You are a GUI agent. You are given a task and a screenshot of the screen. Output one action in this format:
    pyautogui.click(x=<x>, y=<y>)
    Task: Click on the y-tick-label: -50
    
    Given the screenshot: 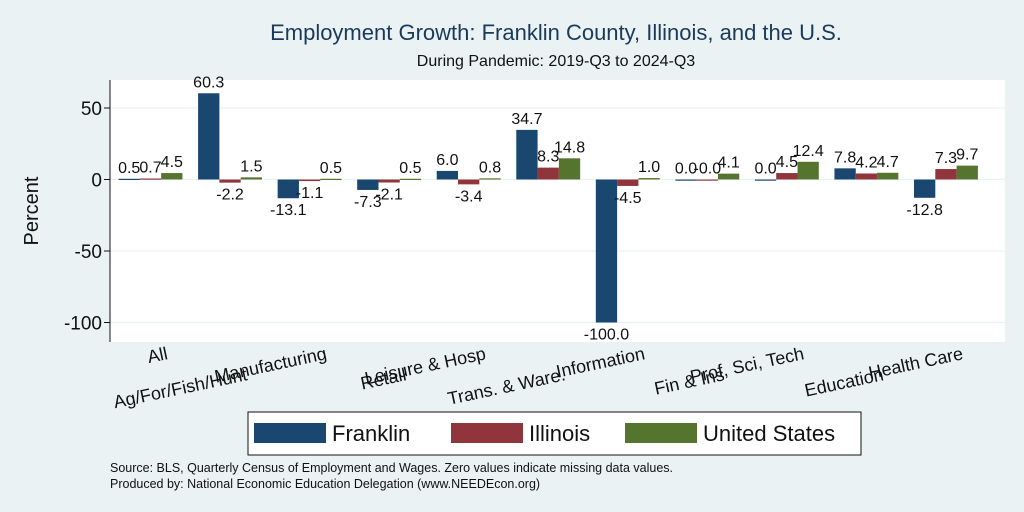 What is the action you would take?
    pyautogui.click(x=88, y=252)
    